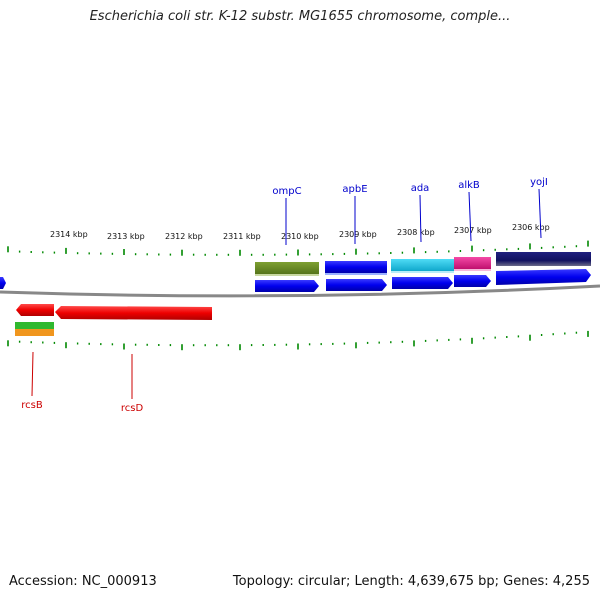 The width and height of the screenshot is (600, 600). Describe the element at coordinates (298, 248) in the screenshot. I see `tick-marks-top` at that location.